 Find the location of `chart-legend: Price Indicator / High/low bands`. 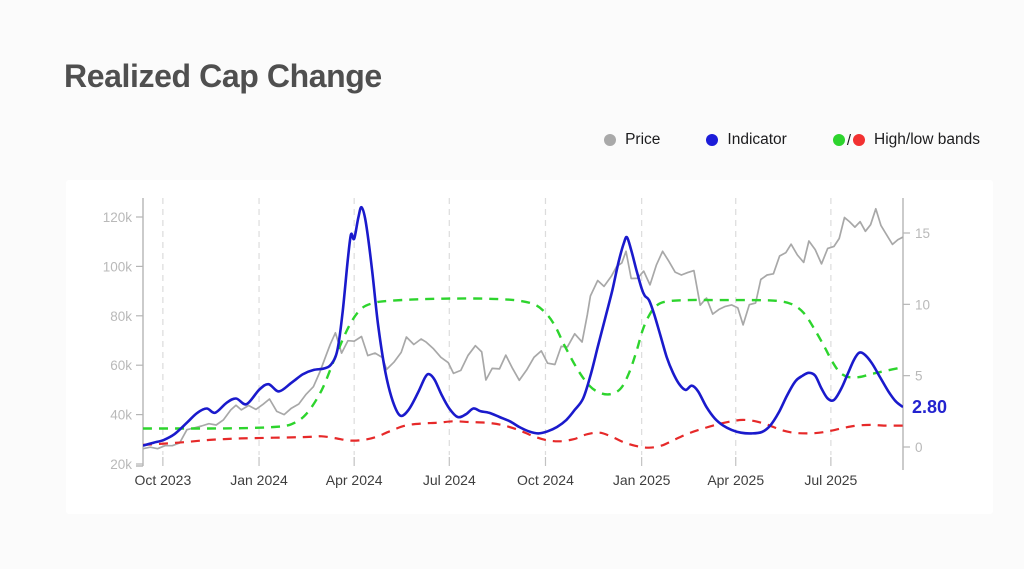

chart-legend: Price Indicator / High/low bands is located at coordinates (792, 140).